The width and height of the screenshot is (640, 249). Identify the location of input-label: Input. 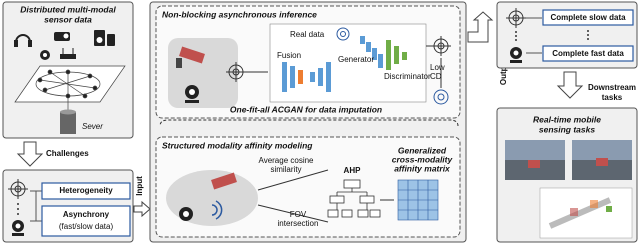
(139, 186).